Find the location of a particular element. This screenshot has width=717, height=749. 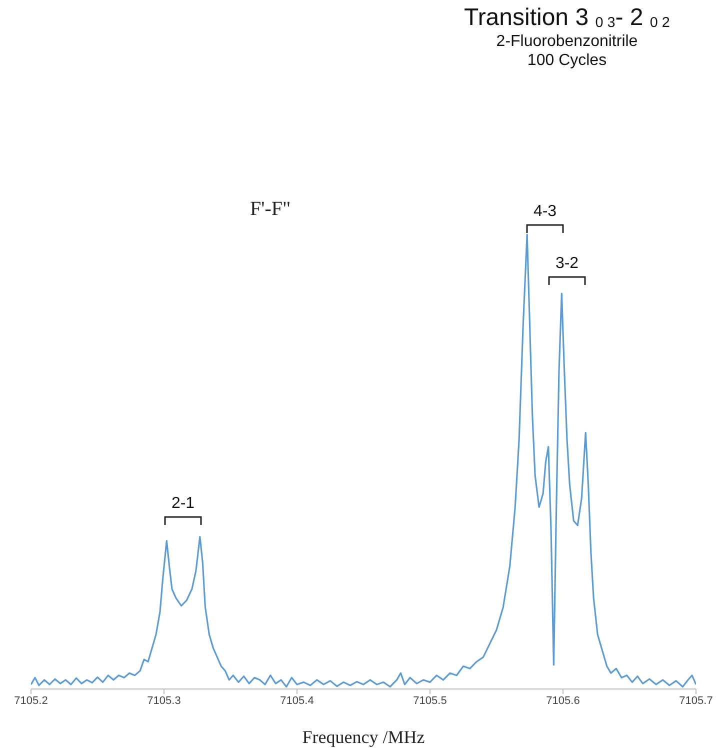

annotation: 3-2 is located at coordinates (567, 264).